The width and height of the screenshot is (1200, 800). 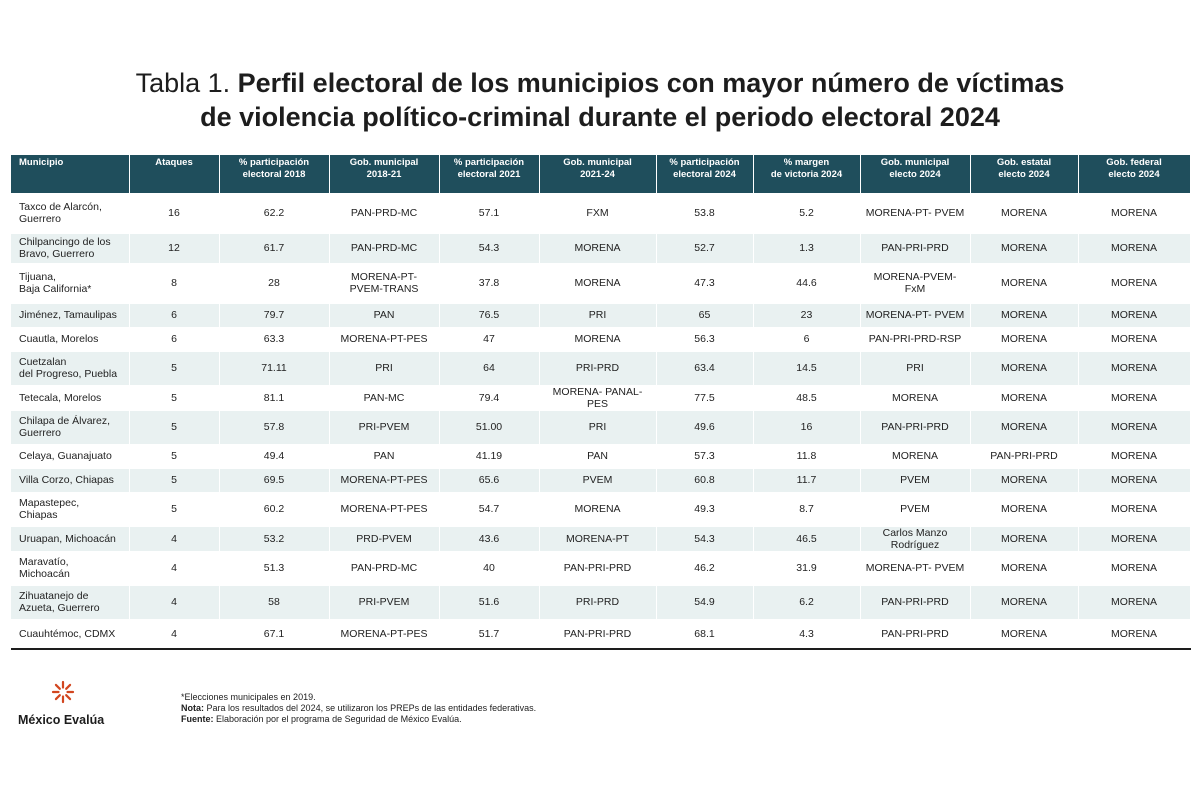 What do you see at coordinates (70, 339) in the screenshot?
I see `table-cell: Cuautla, Morelos` at bounding box center [70, 339].